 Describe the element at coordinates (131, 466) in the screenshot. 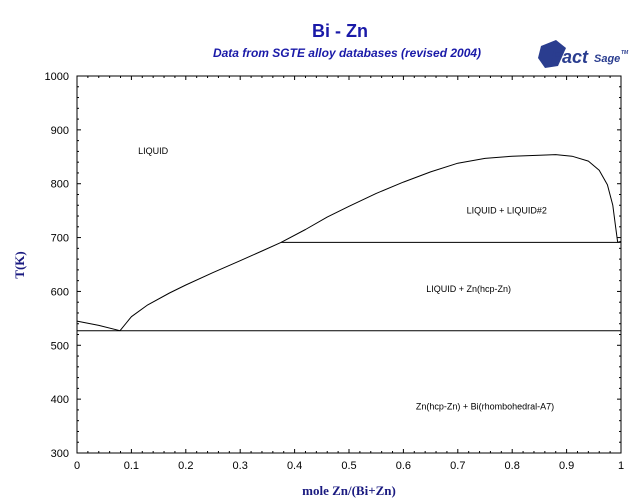

I see `x-tick-label: 0.1` at that location.